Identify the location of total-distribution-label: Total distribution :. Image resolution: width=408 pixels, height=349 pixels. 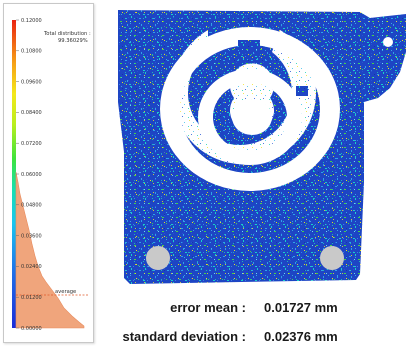
(67, 34).